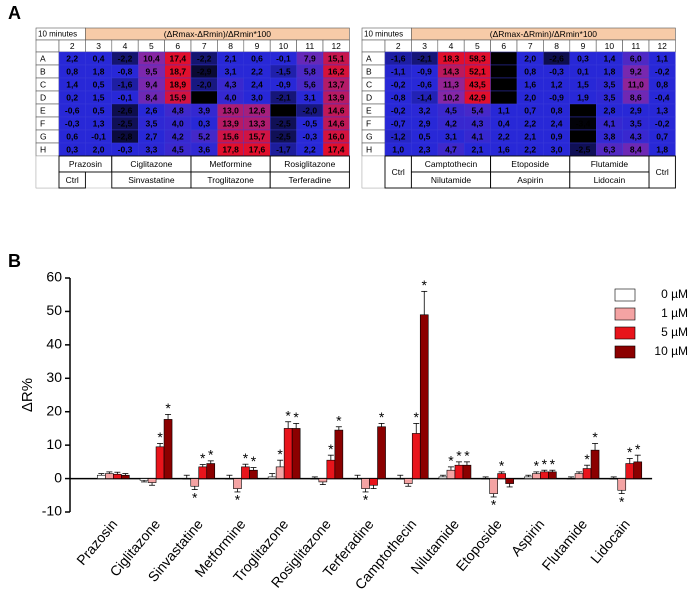  What do you see at coordinates (636, 58) in the screenshot?
I see `cell-value: 6,0` at bounding box center [636, 58].